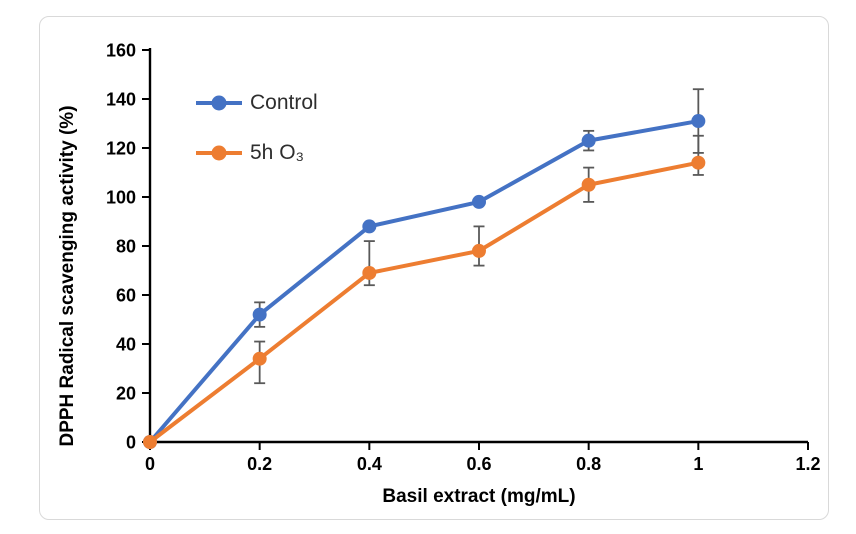  What do you see at coordinates (588, 464) in the screenshot?
I see `x-tick-label: 0.8` at bounding box center [588, 464].